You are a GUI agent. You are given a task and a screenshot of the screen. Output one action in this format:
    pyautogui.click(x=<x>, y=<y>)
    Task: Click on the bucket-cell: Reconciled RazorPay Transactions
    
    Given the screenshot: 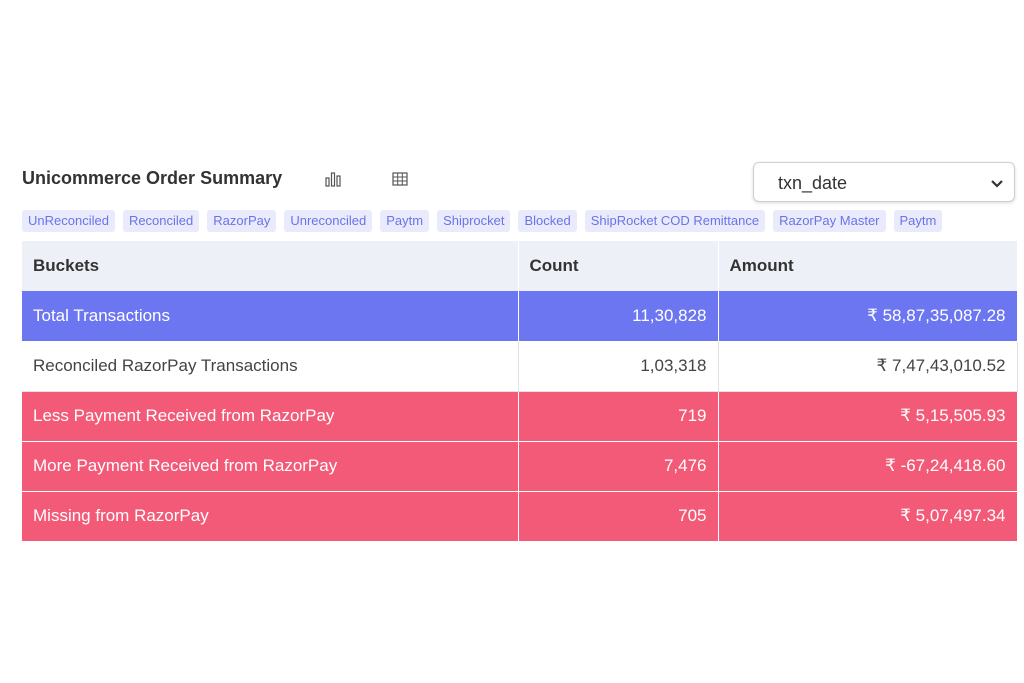 What is the action you would take?
    pyautogui.click(x=270, y=366)
    